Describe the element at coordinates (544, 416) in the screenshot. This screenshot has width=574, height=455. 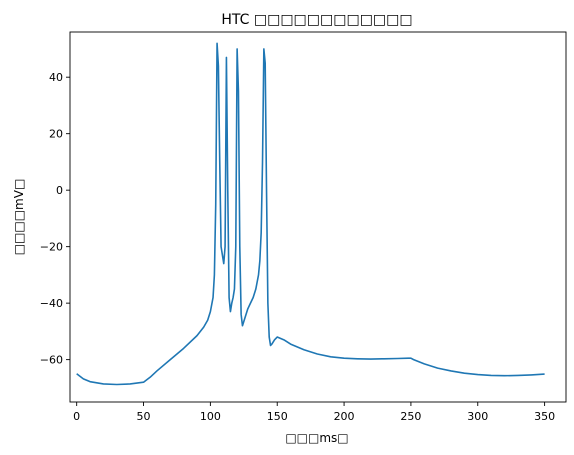
I see `x-tick-label: 350` at that location.